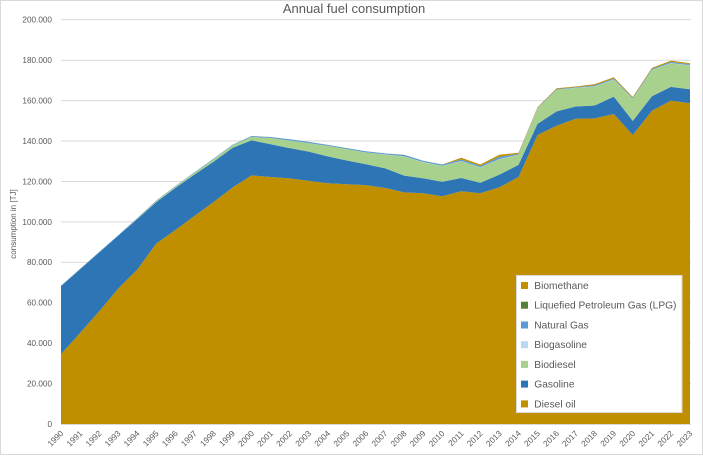 This screenshot has height=460, width=703. Describe the element at coordinates (39, 383) in the screenshot. I see `svg-text: 20.000` at that location.